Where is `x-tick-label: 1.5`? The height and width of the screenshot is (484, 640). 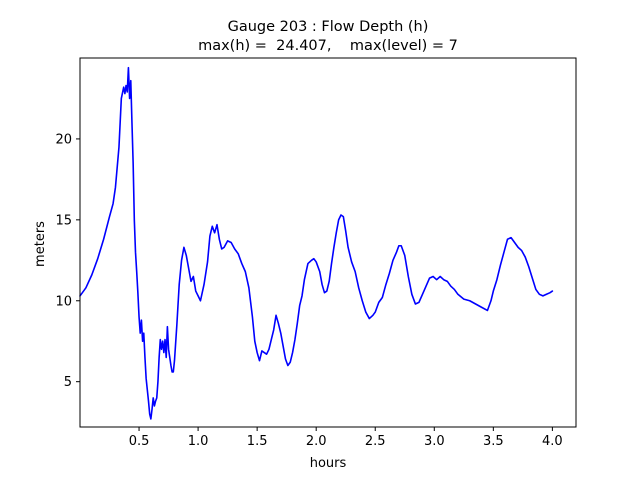 x-tick-label: 1.5 is located at coordinates (257, 441).